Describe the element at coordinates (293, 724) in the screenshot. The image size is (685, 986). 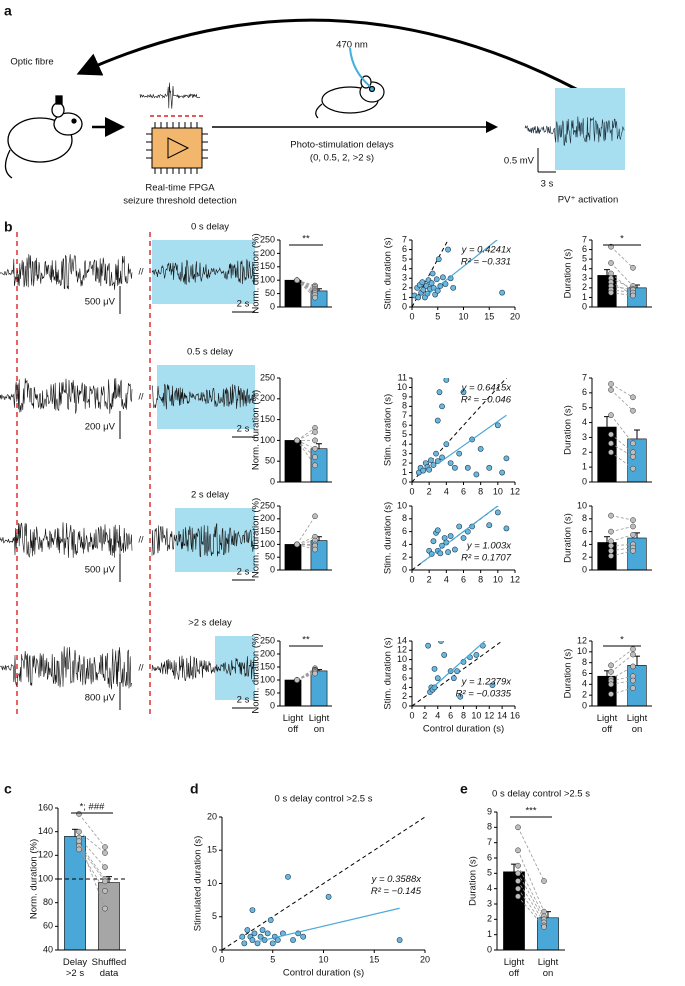
I see `x-tick-label: Light off` at that location.